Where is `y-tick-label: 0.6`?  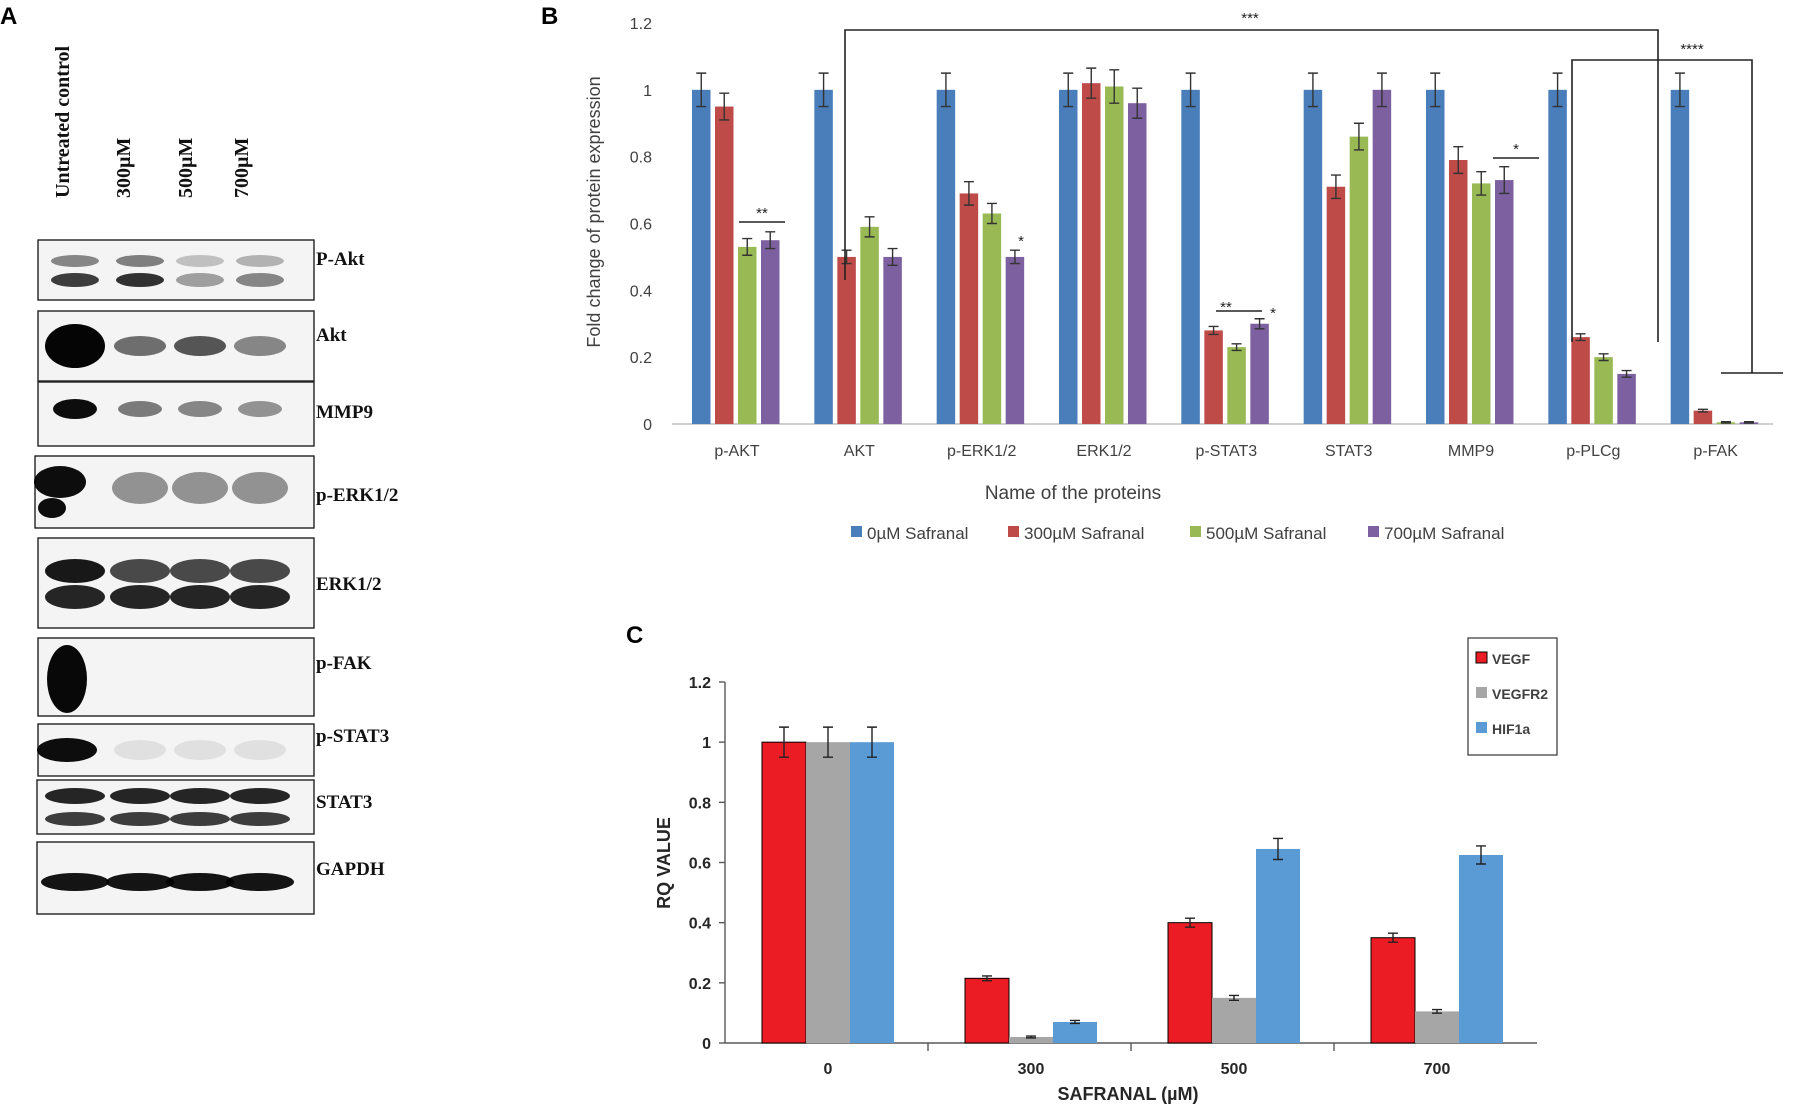
y-tick-label: 0.6 is located at coordinates (641, 225).